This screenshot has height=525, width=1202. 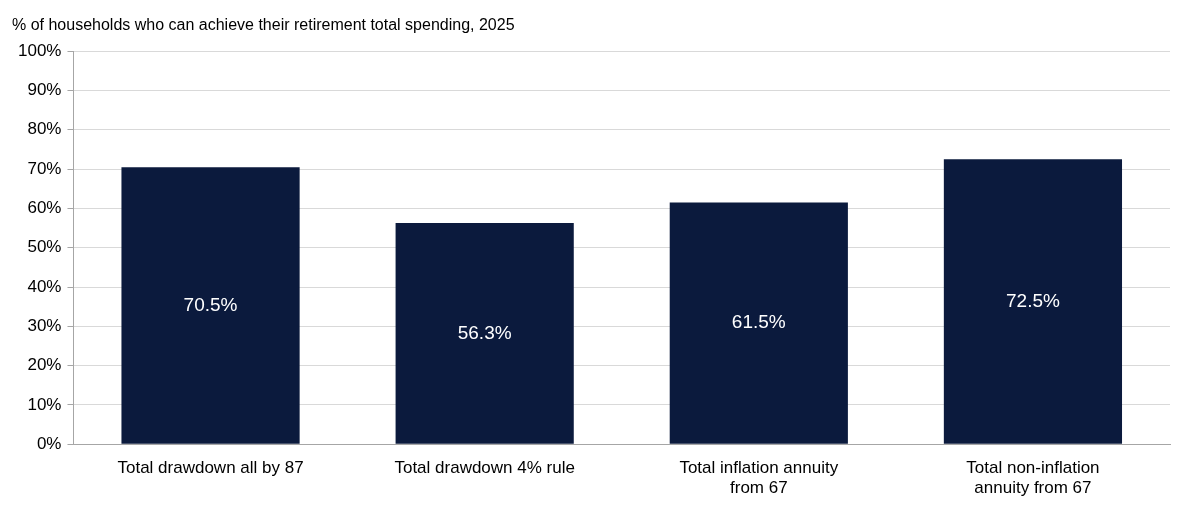 What do you see at coordinates (44, 208) in the screenshot?
I see `y-tick-label: 60%` at bounding box center [44, 208].